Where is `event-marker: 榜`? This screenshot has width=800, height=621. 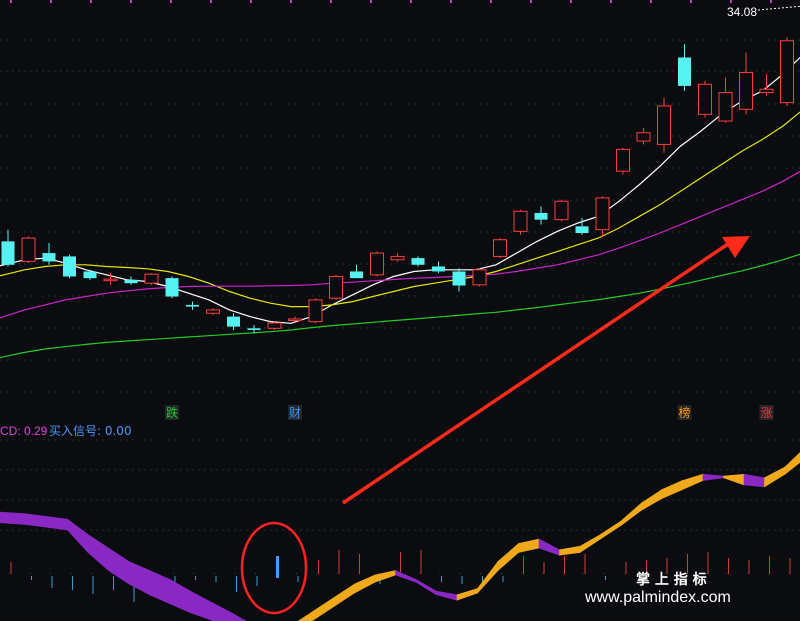 event-marker: 榜 is located at coordinates (684, 412).